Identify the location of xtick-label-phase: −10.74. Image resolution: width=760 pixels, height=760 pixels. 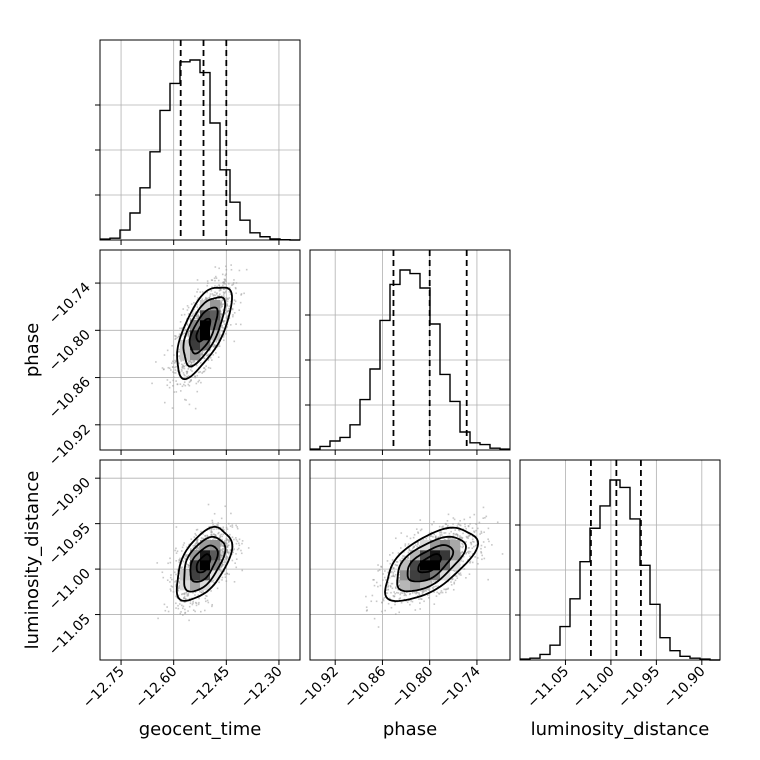
(460, 687).